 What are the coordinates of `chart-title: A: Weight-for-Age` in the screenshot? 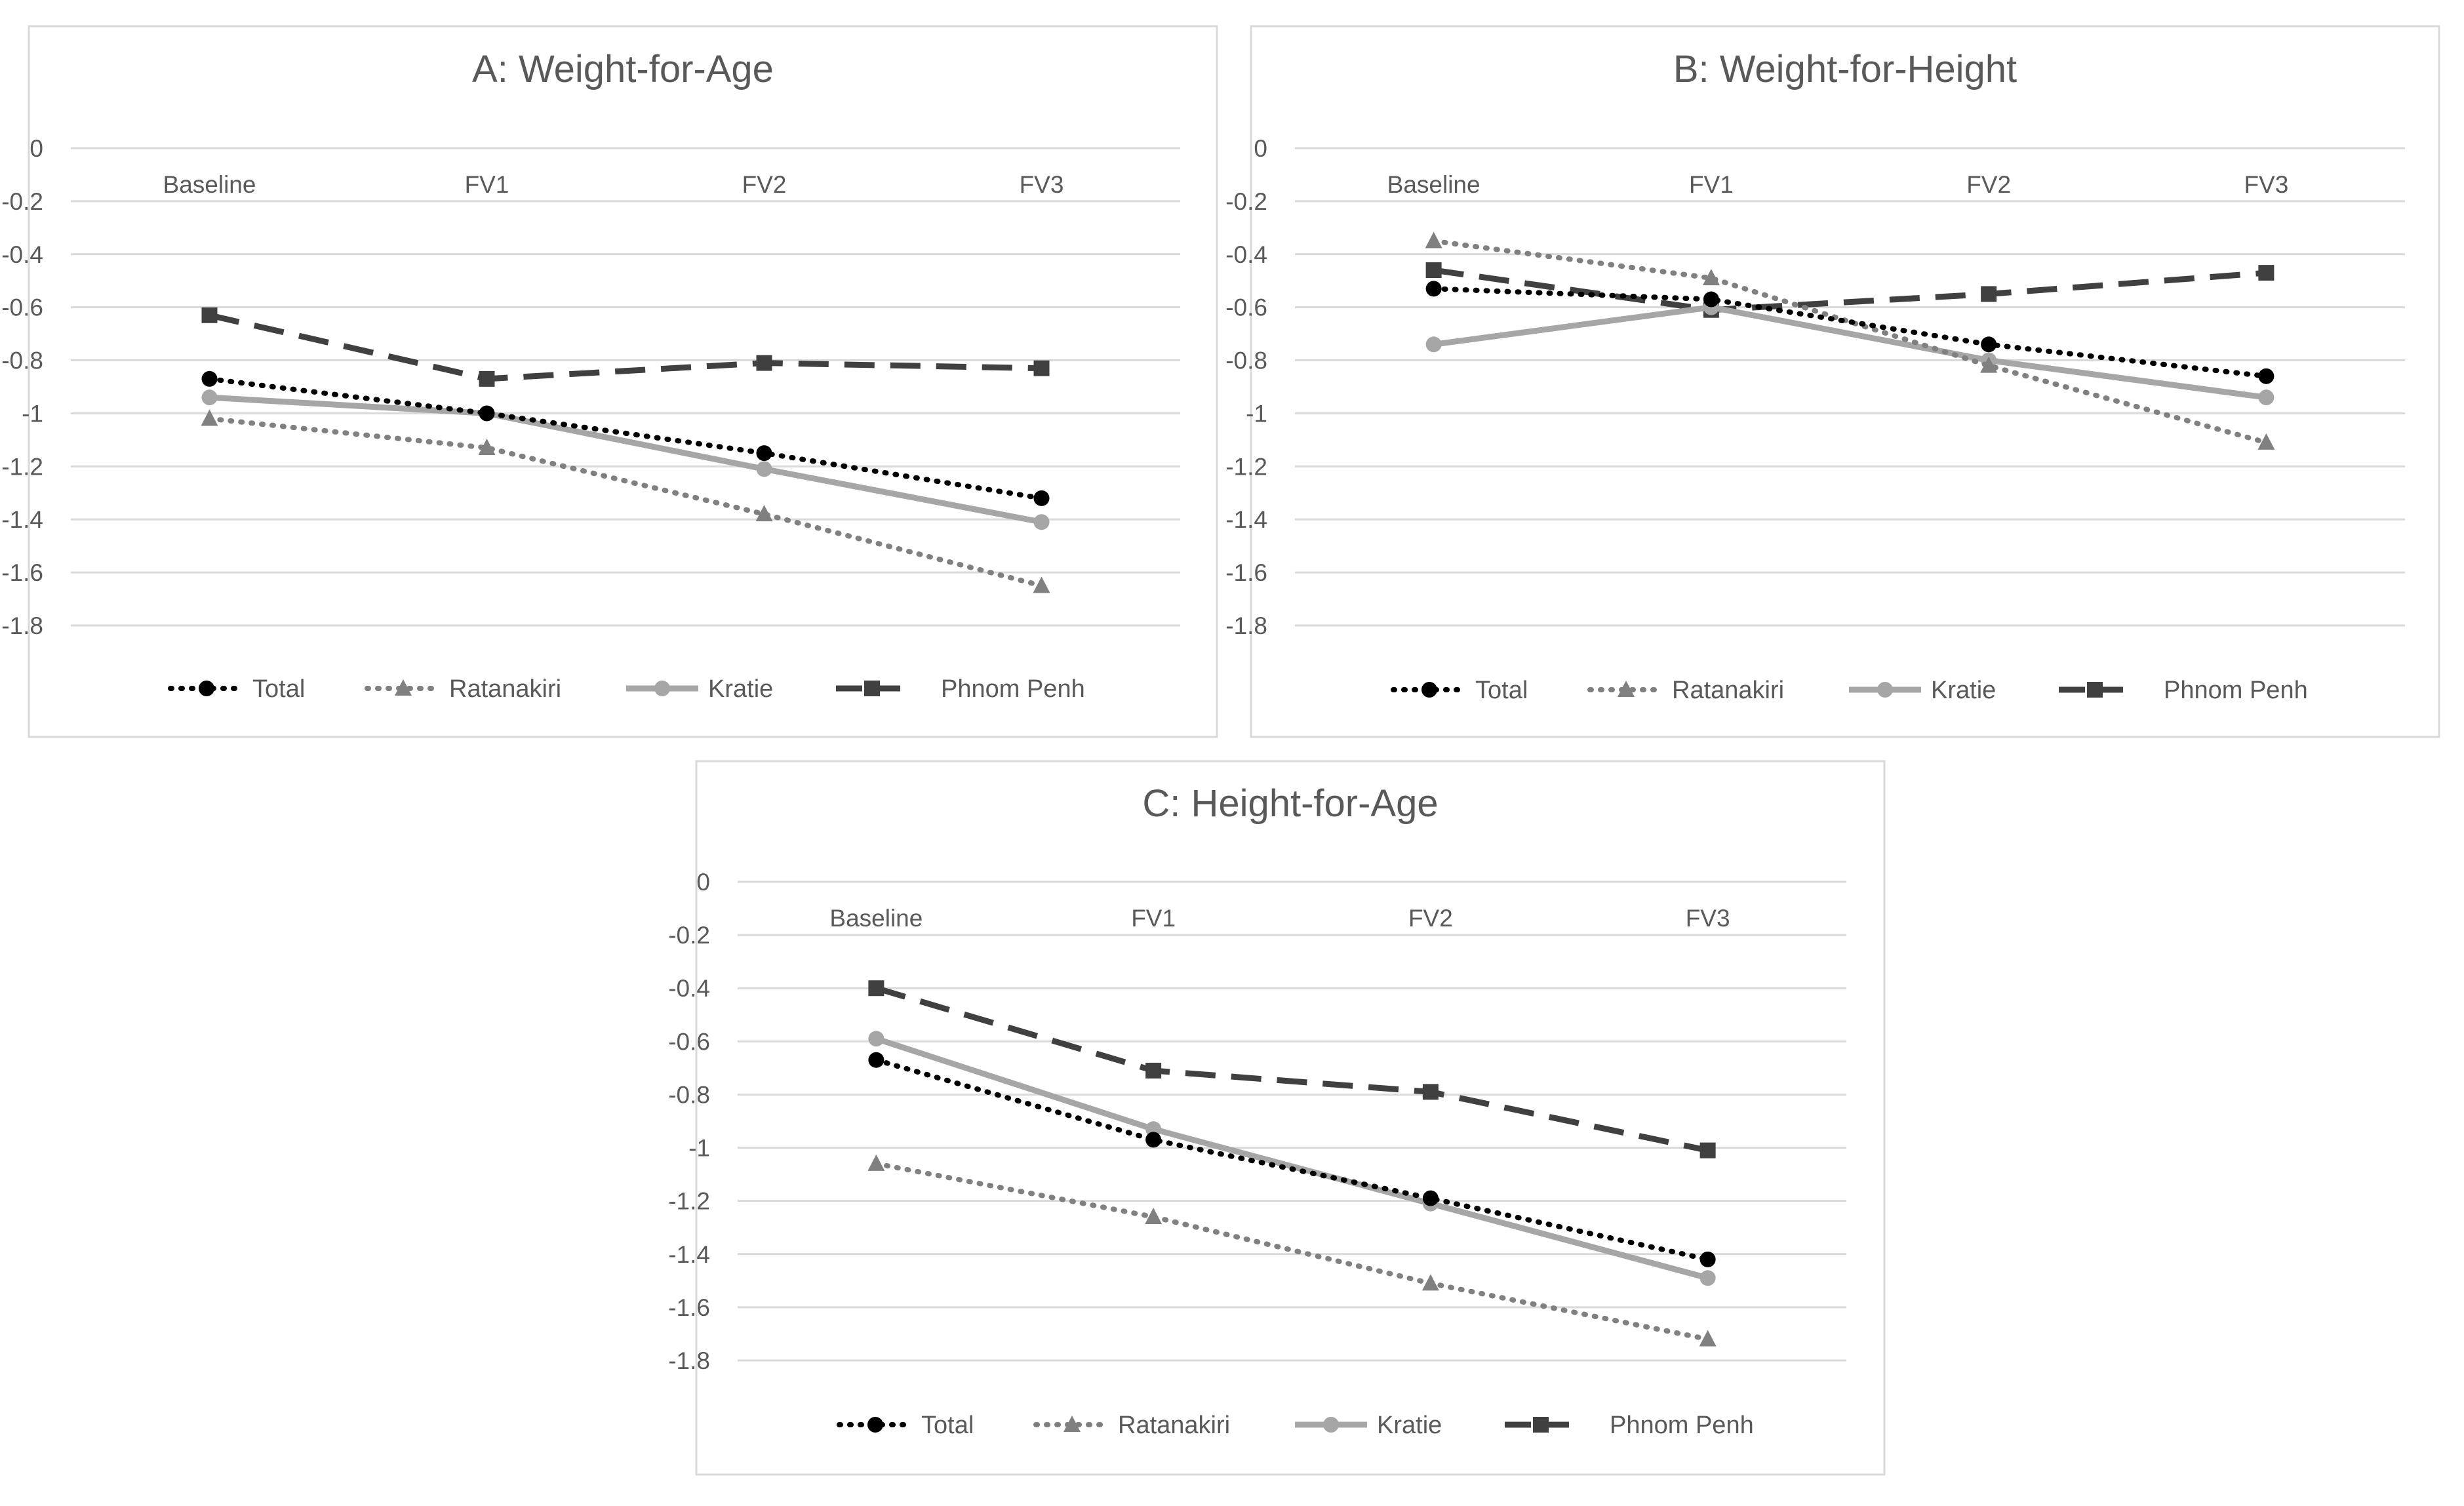 It's located at (623, 69).